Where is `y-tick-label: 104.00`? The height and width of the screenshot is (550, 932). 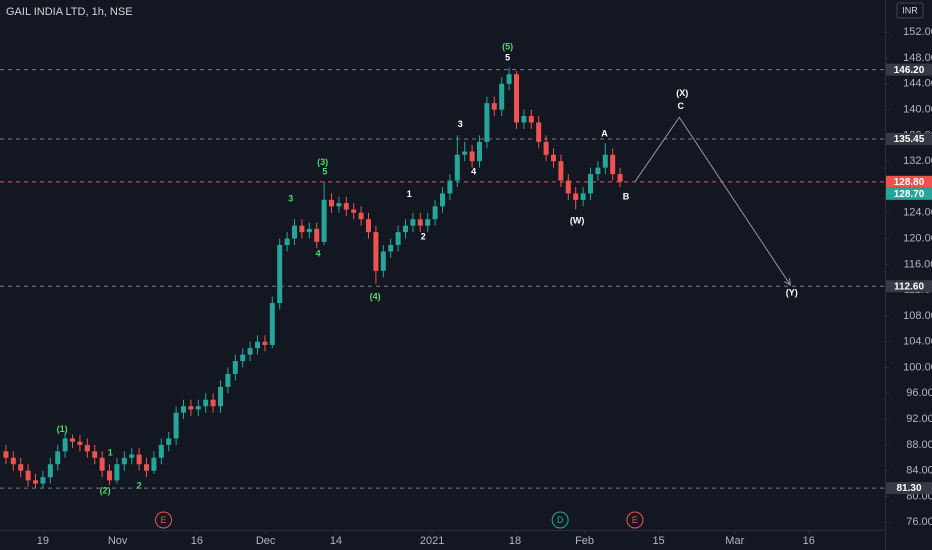 y-tick-label: 104.00 is located at coordinates (917, 342).